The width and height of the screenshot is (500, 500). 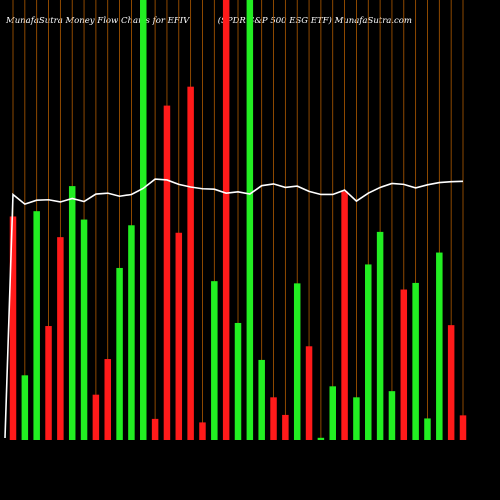 What do you see at coordinates (98, 21) in the screenshot?
I see `chart-title-left: MunafaSutra Money Flow Charts for EFIV` at bounding box center [98, 21].